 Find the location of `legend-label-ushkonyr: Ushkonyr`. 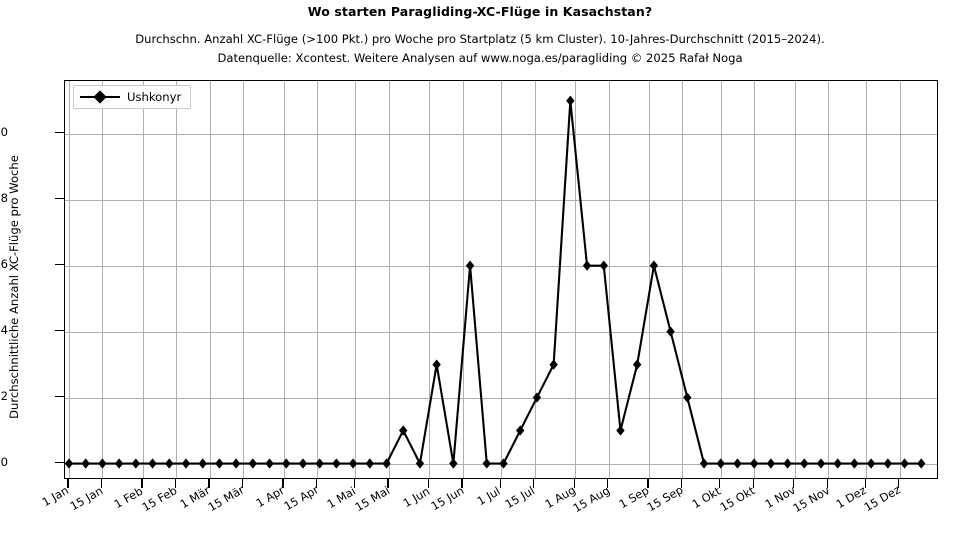

legend-label-ushkonyr: Ushkonyr is located at coordinates (154, 97).